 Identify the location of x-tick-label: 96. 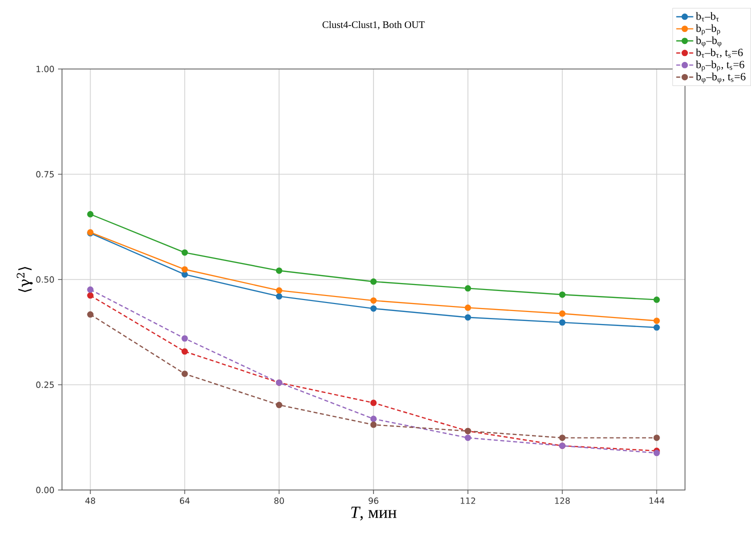
(373, 501).